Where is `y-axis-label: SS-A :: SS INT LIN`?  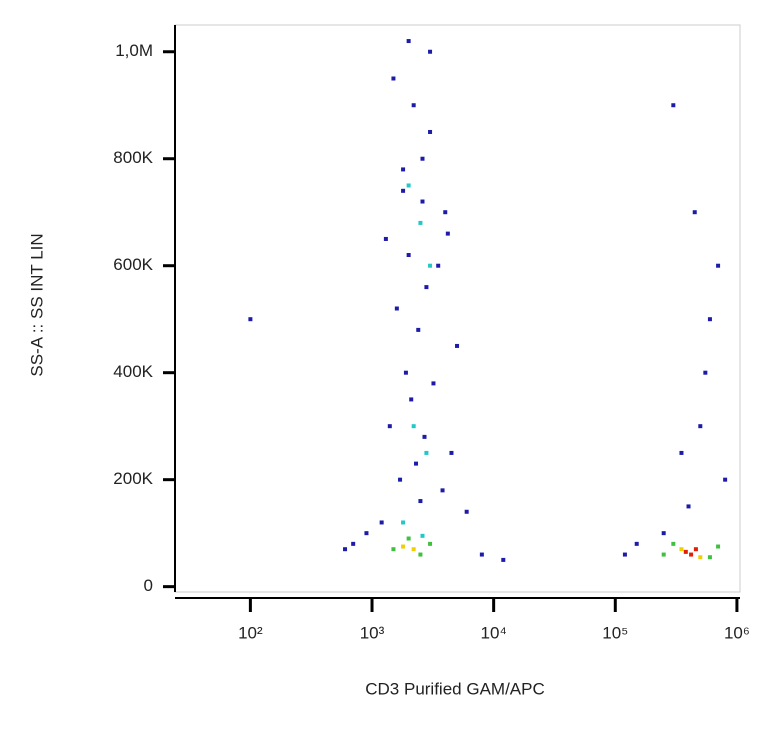 y-axis-label: SS-A :: SS INT LIN is located at coordinates (36, 304).